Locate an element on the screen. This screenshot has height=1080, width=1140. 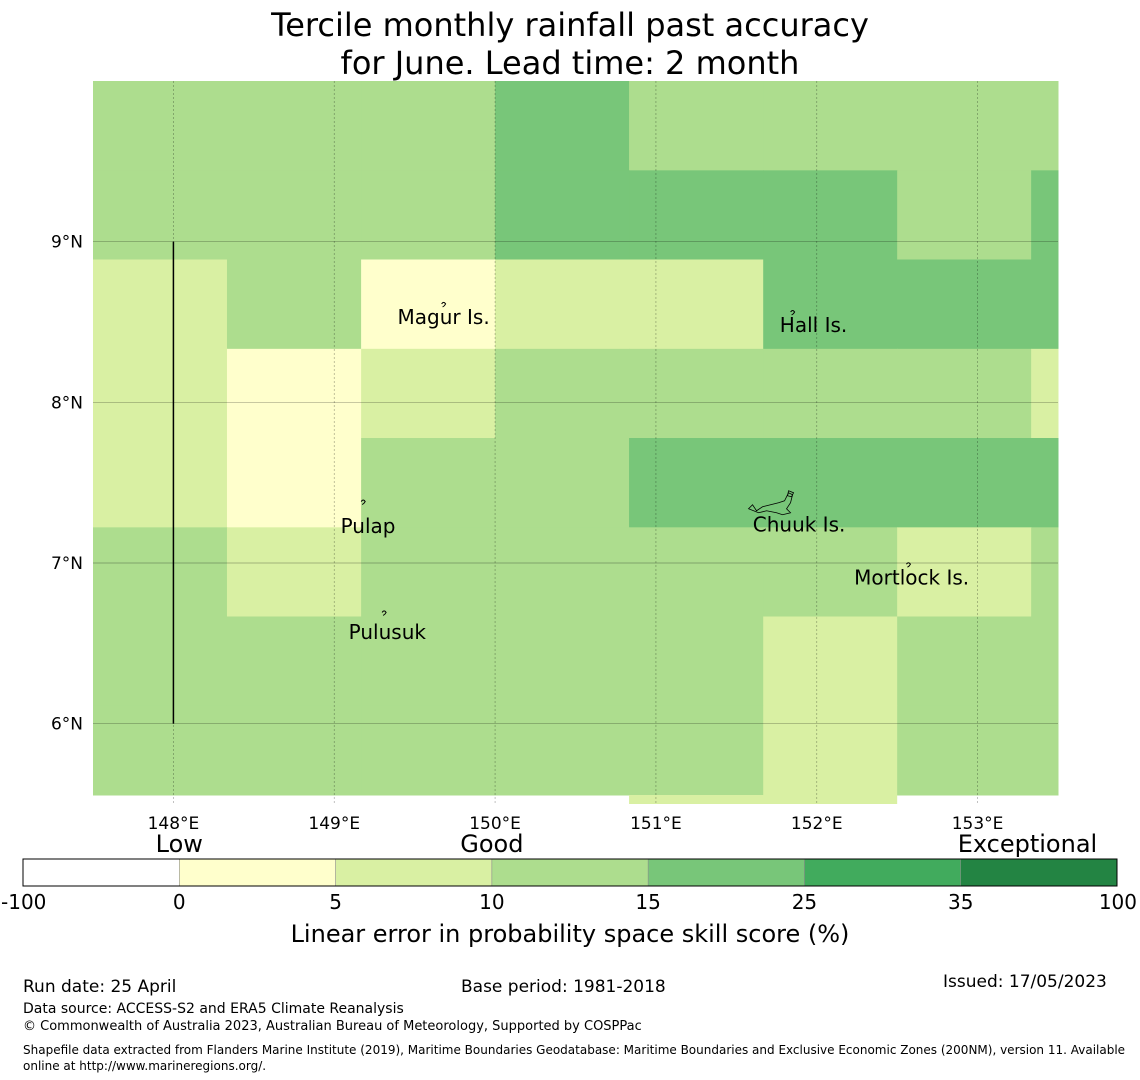
lat-tick-label: 7°N is located at coordinates (67, 564).